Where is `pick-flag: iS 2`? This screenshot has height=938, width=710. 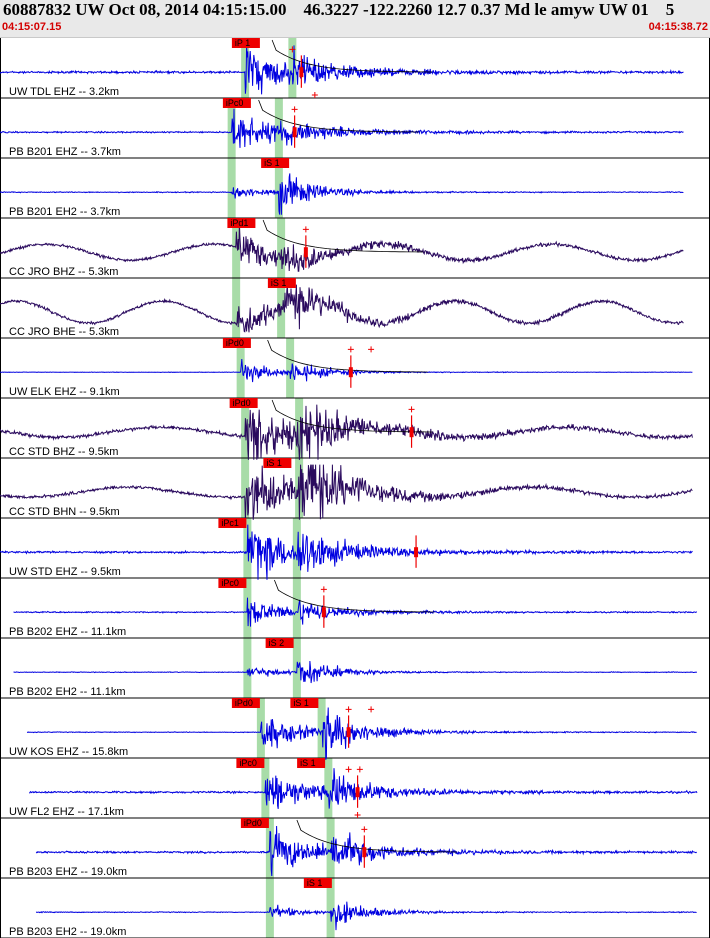 pick-flag: iS 2 is located at coordinates (279, 643).